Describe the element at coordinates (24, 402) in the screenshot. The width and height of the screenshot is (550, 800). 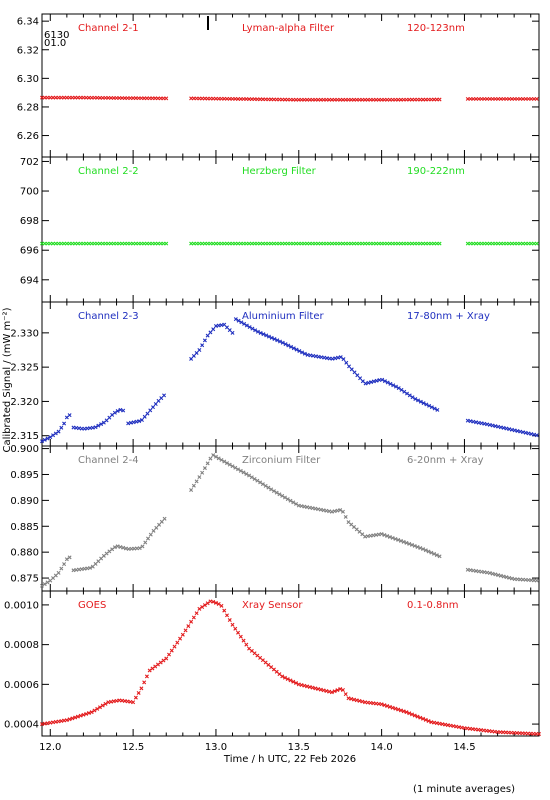
I see `y-tick-label: 2.320` at that location.